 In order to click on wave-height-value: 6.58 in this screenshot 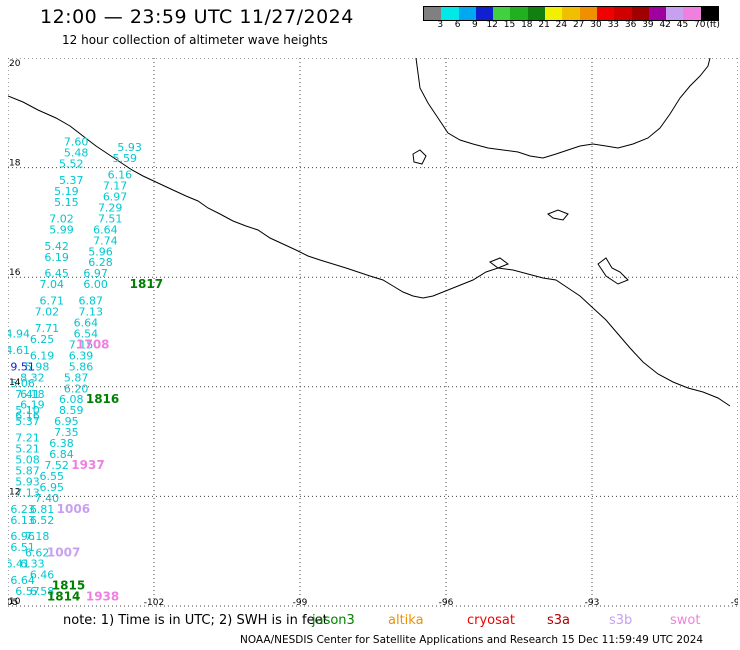, I will do `click(42, 591)`.